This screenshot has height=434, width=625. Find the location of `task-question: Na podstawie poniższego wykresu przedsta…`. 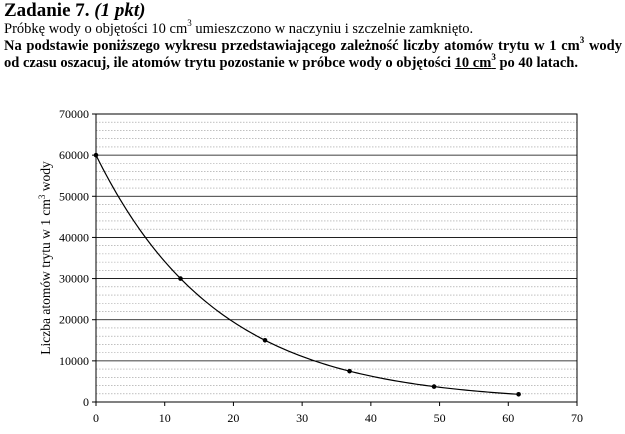

task-question: Na podstawie poniższego wykresu przedsta… is located at coordinates (313, 53).